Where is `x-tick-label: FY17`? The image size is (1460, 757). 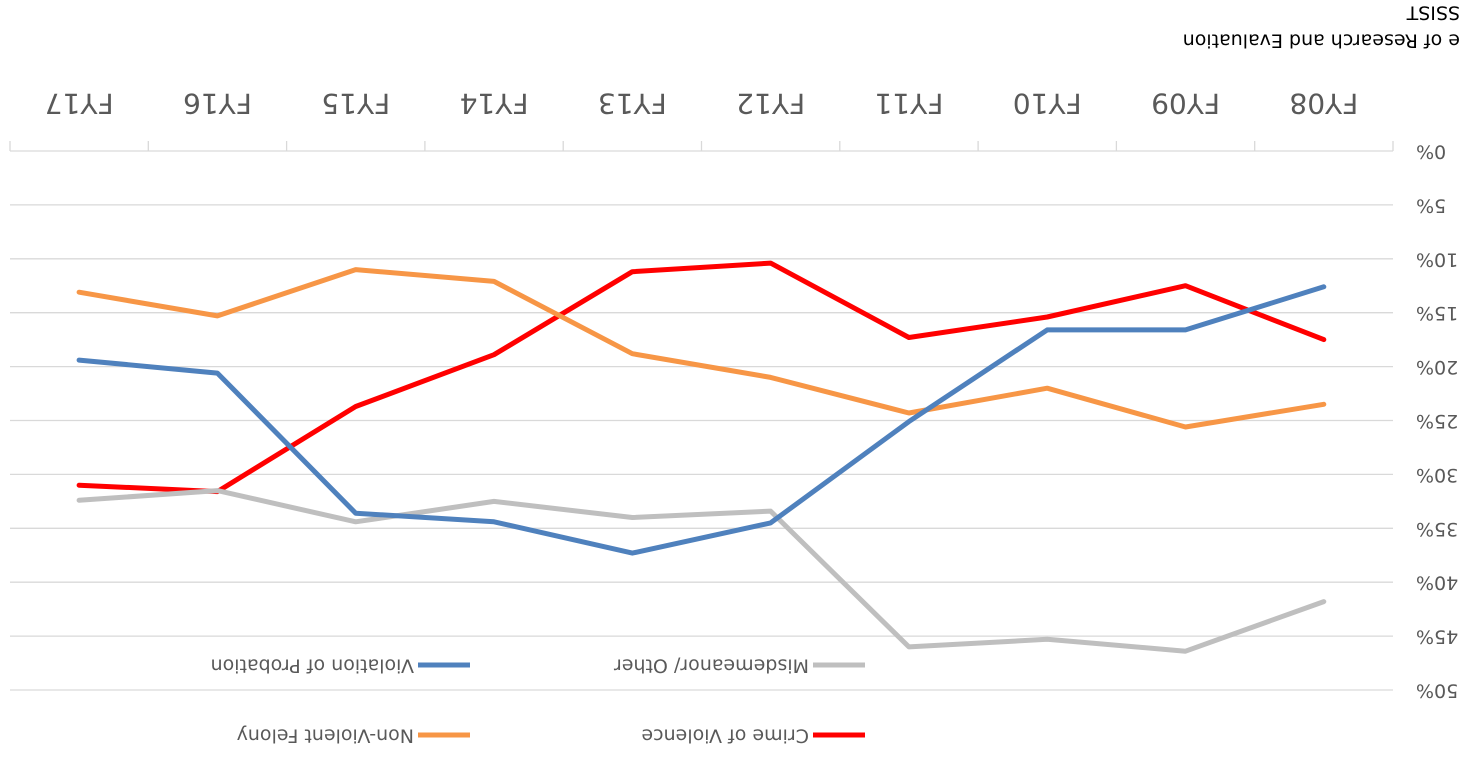 x-tick-label: FY17 is located at coordinates (79, 103).